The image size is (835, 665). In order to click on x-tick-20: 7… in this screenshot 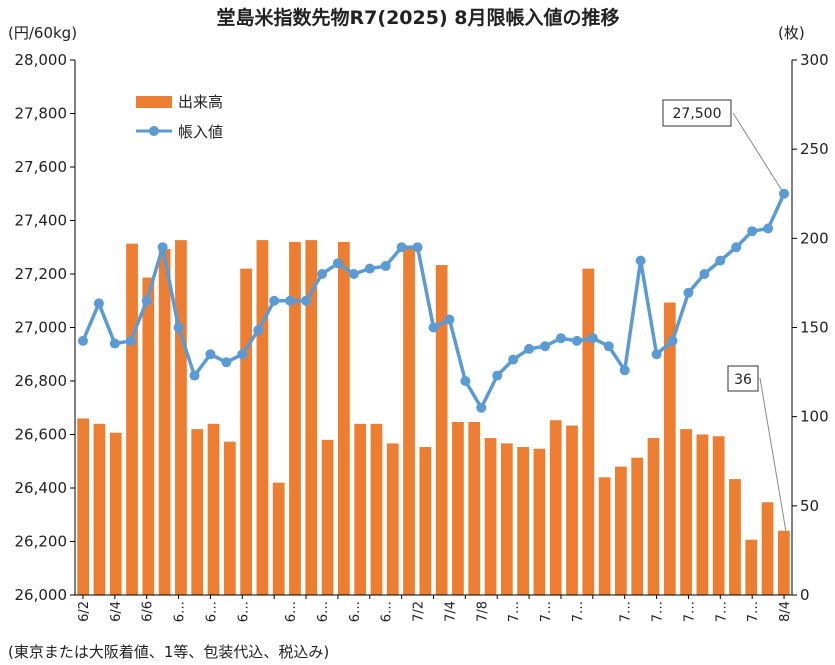, I will do `click(753, 611)`.